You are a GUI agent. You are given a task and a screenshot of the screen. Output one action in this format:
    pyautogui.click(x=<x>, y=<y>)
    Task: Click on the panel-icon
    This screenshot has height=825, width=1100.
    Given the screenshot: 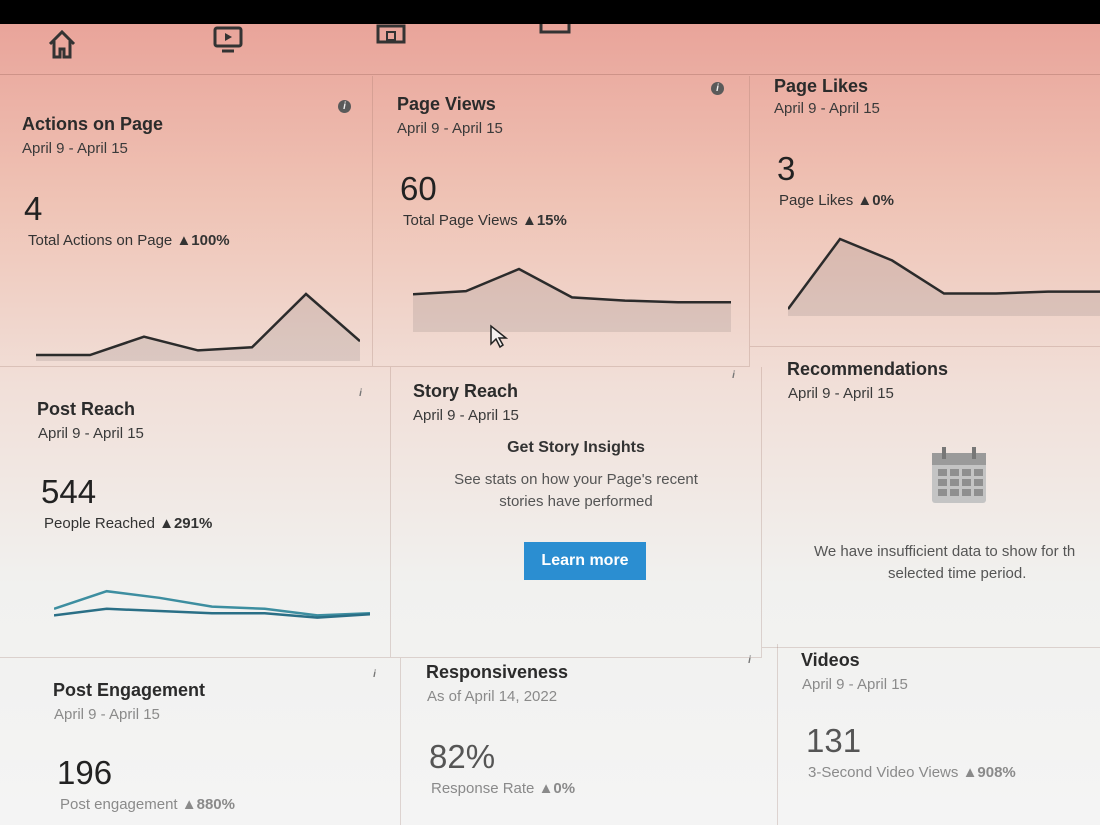 What is the action you would take?
    pyautogui.click(x=556, y=35)
    